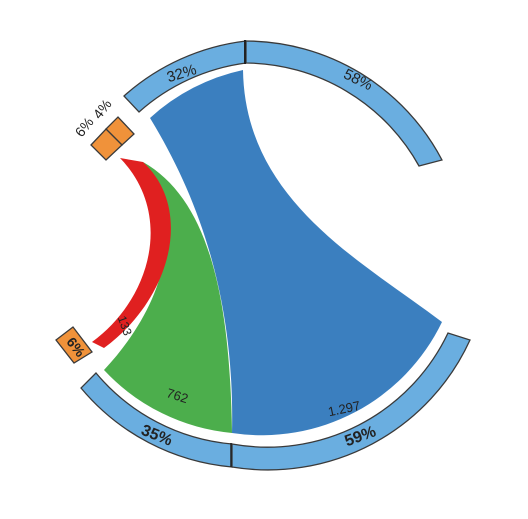  I want to click on label-top-6: 6%, so click(84, 127).